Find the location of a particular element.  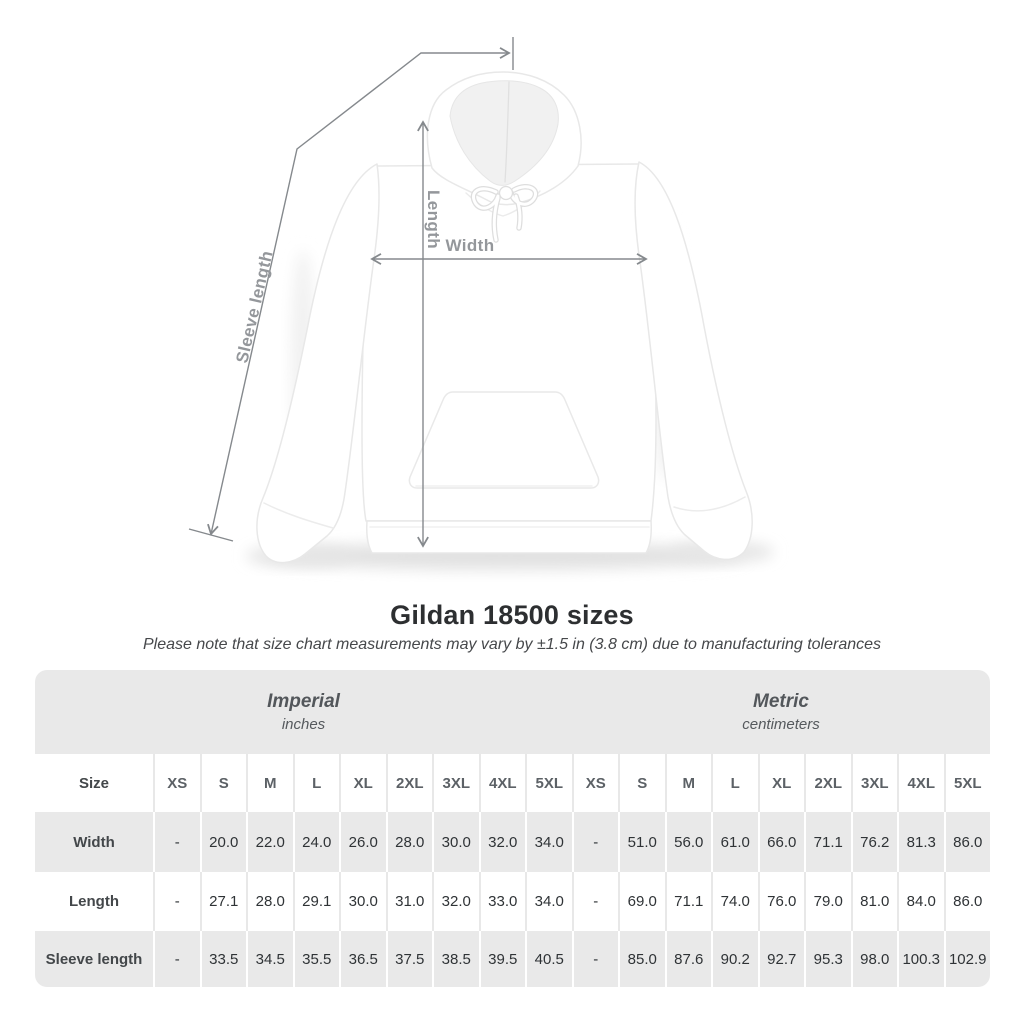

hoodie-right-sleeve is located at coordinates (693, 361).